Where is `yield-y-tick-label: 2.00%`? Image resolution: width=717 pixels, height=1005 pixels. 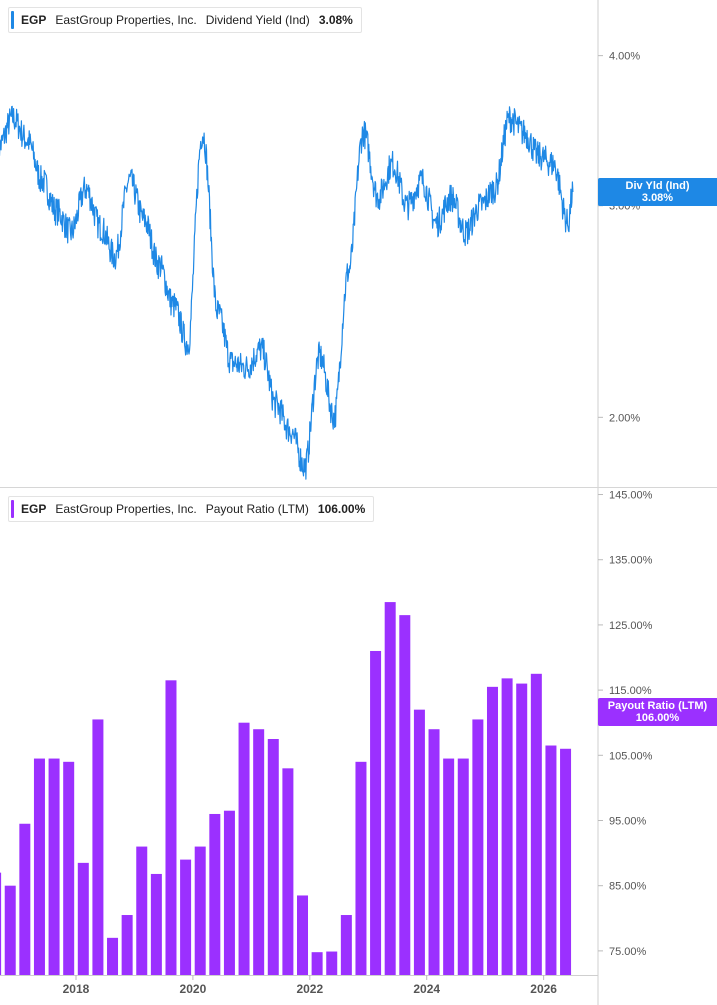 yield-y-tick-label: 2.00% is located at coordinates (624, 418).